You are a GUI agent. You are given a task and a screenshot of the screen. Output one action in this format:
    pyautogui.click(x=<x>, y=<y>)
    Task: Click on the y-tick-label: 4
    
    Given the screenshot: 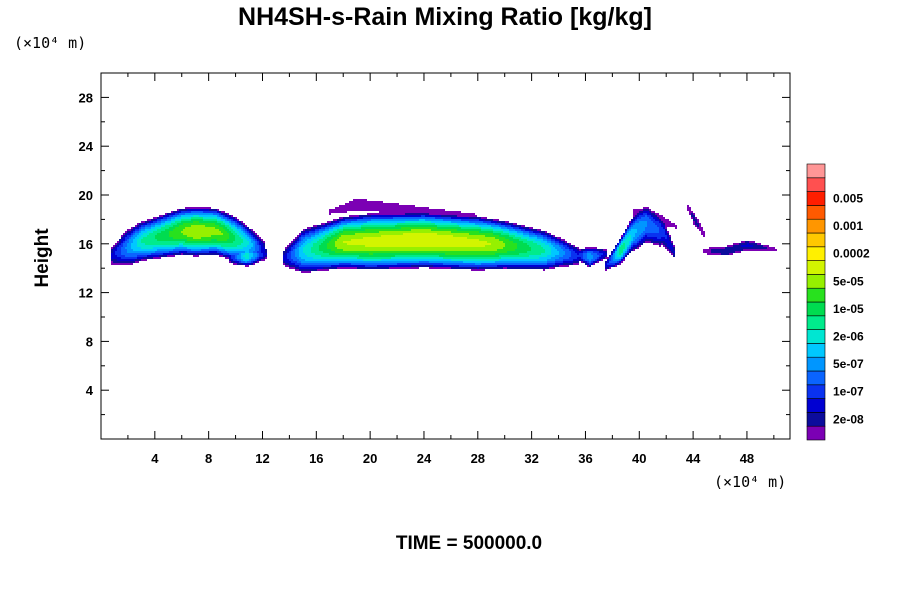 What is the action you would take?
    pyautogui.click(x=90, y=390)
    